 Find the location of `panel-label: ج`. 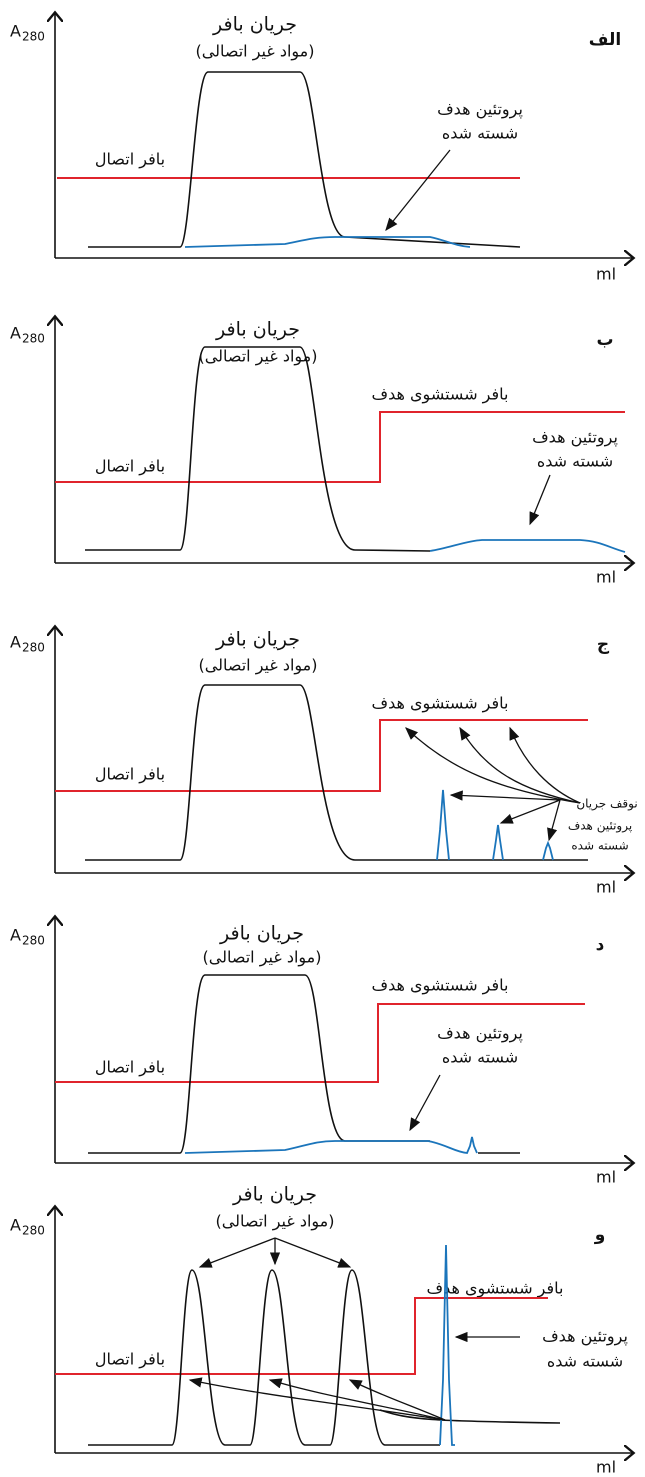

panel-label: ج is located at coordinates (603, 645).